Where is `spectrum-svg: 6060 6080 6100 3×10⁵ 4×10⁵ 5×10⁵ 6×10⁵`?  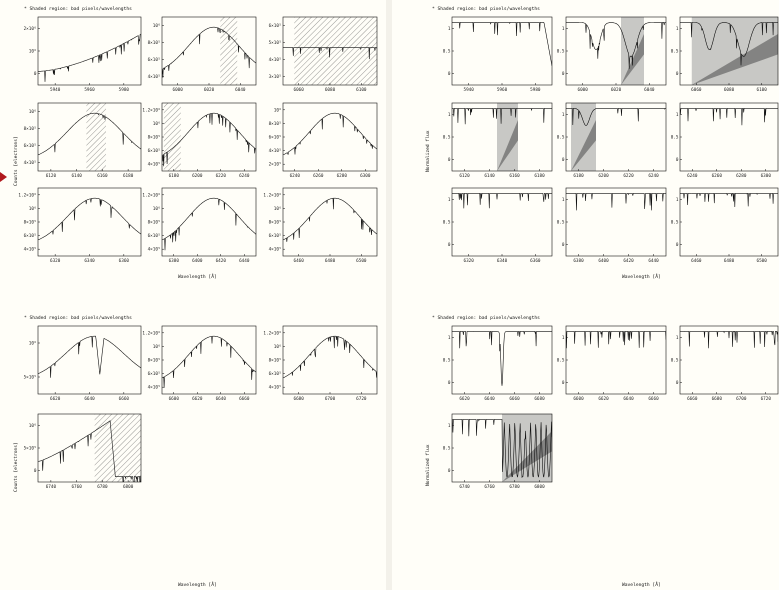
spectrum-svg: 6060 6080 6100 3×10⁵ 4×10⁵ 5×10⁵ 6×10⁵ is located at coordinates (323, 54).